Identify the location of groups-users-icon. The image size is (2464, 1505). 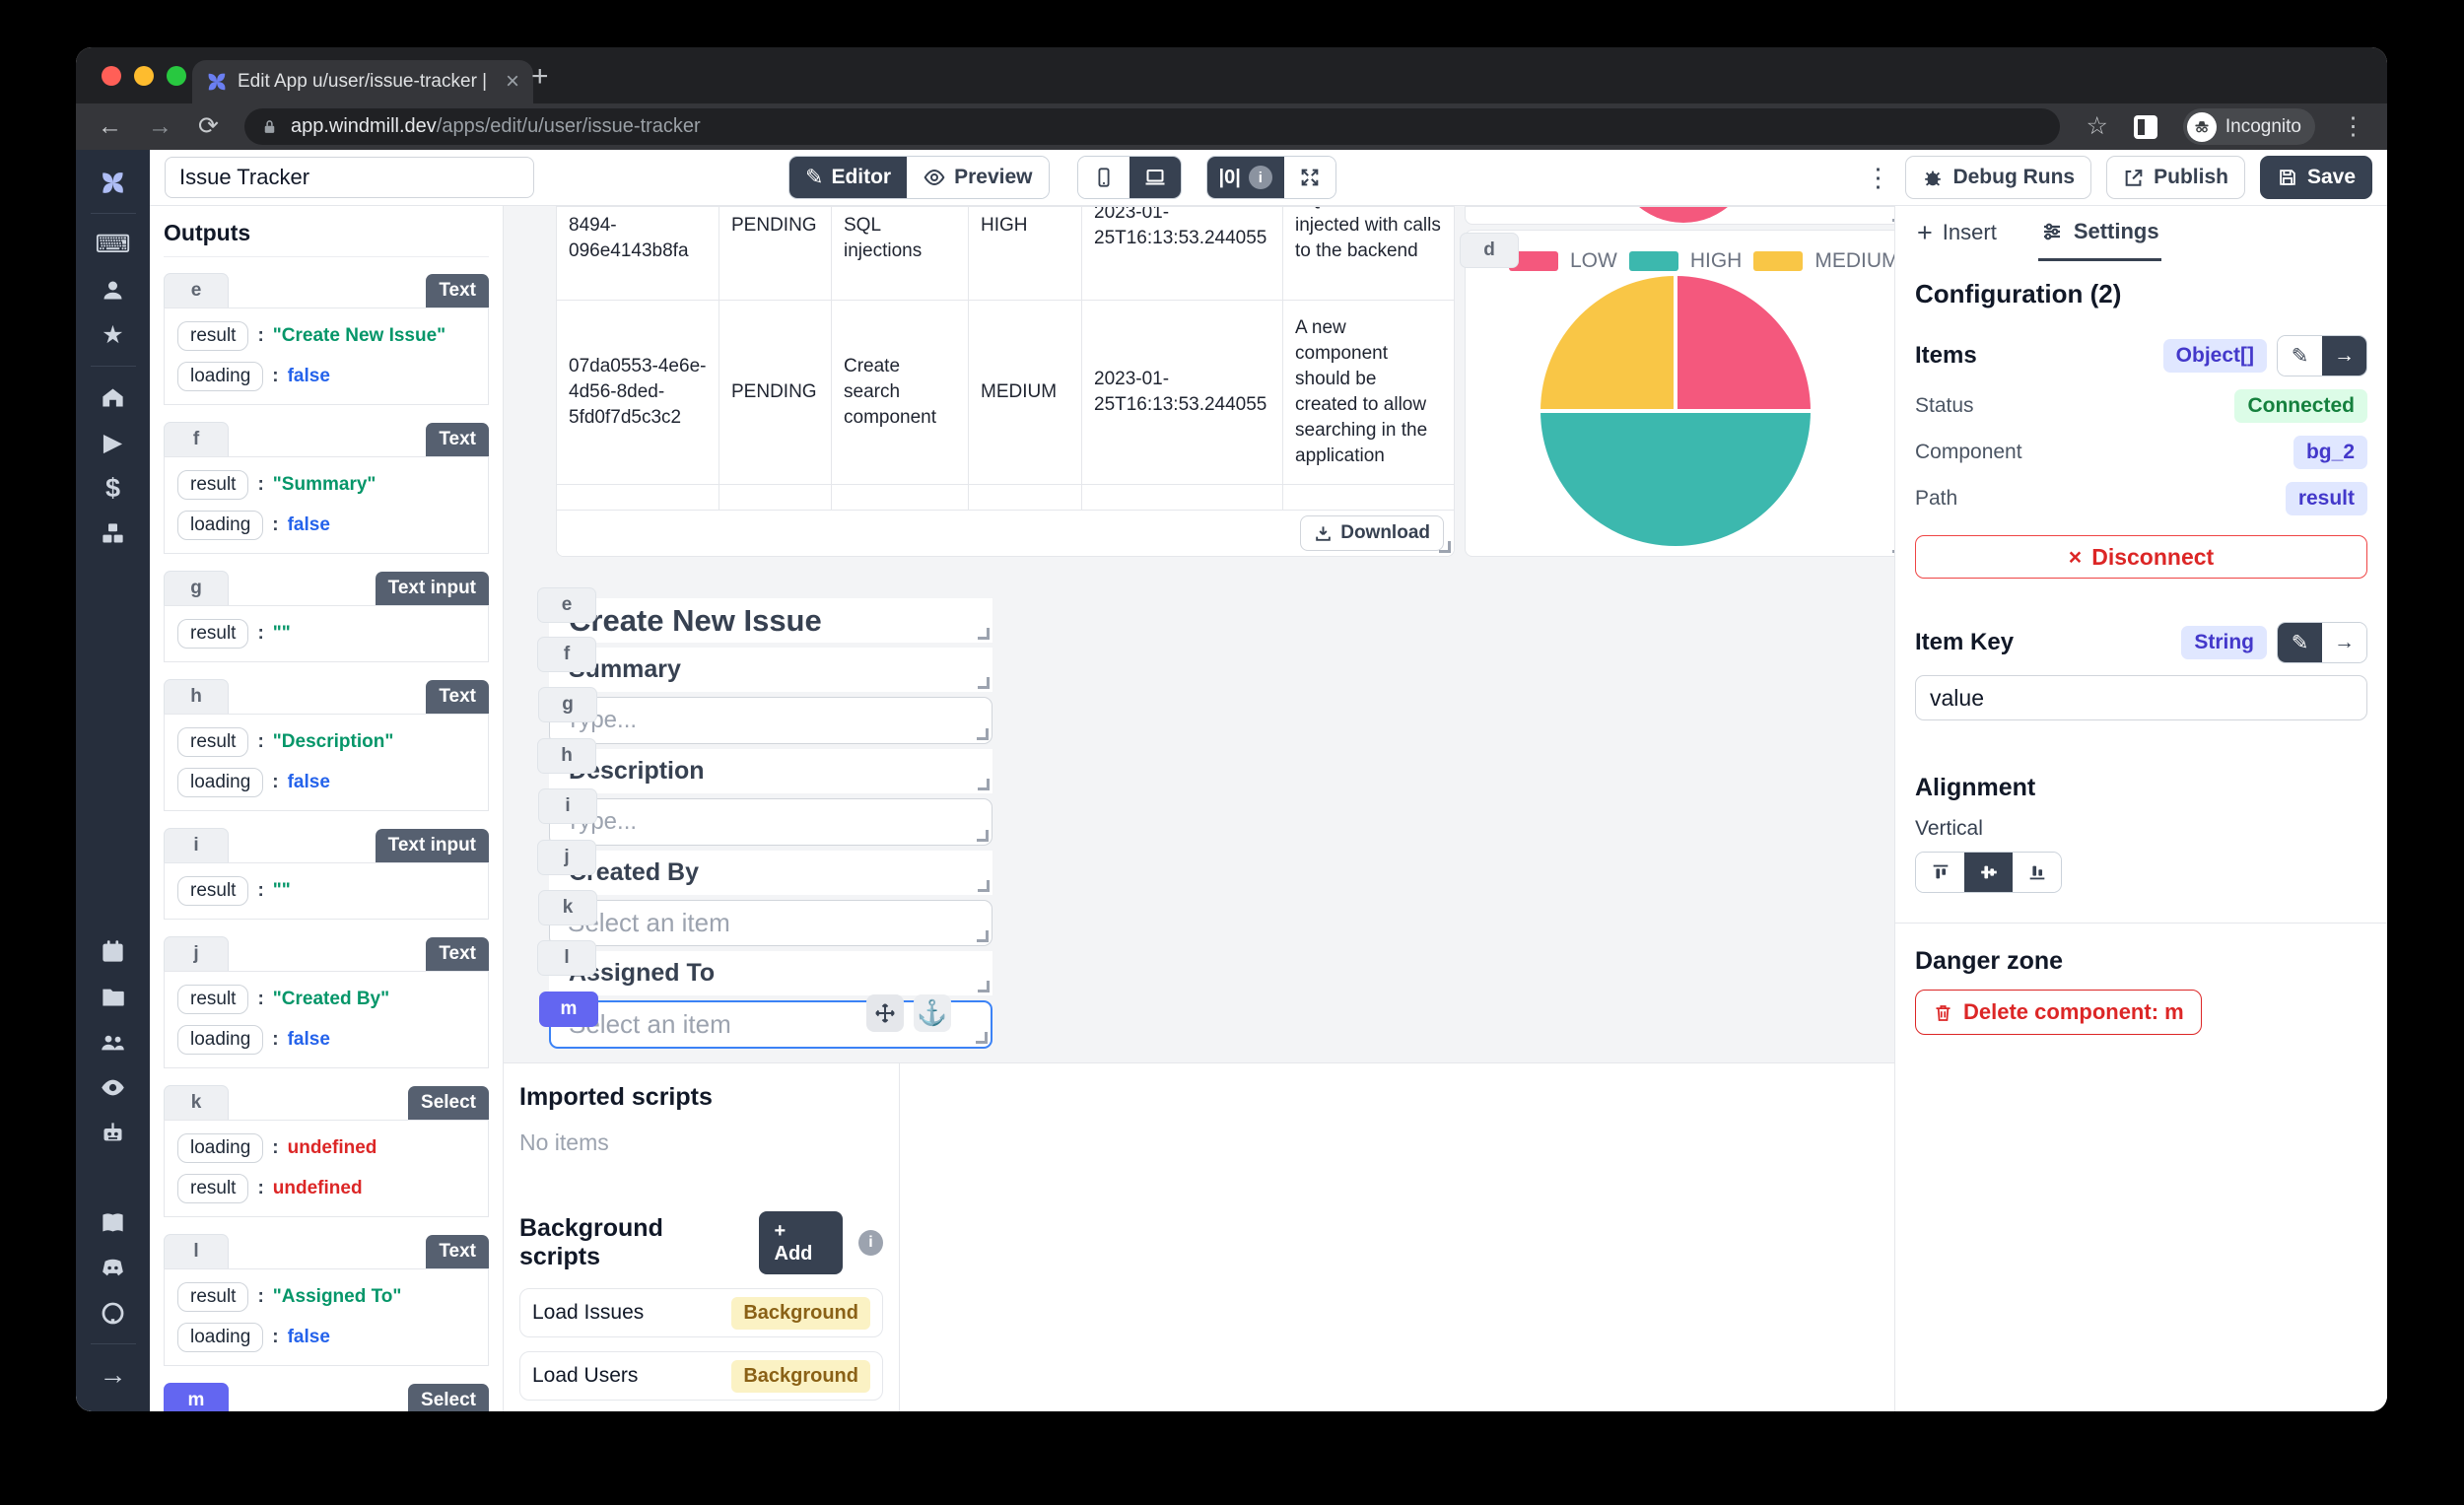
(113, 1041).